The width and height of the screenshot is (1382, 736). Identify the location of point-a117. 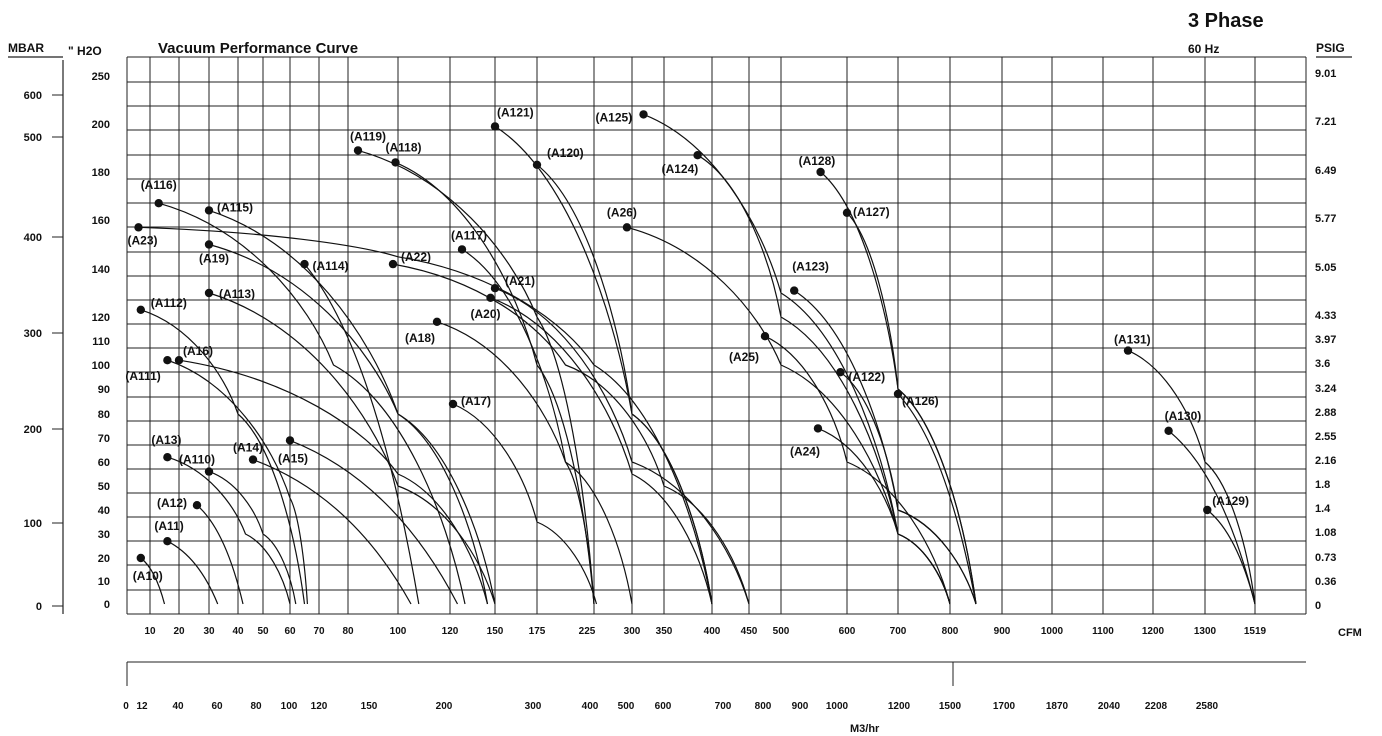
(462, 249).